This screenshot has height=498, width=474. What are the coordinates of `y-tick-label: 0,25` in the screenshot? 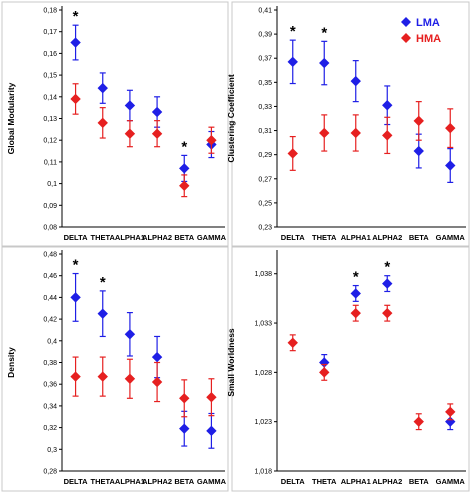 It's located at (265, 203).